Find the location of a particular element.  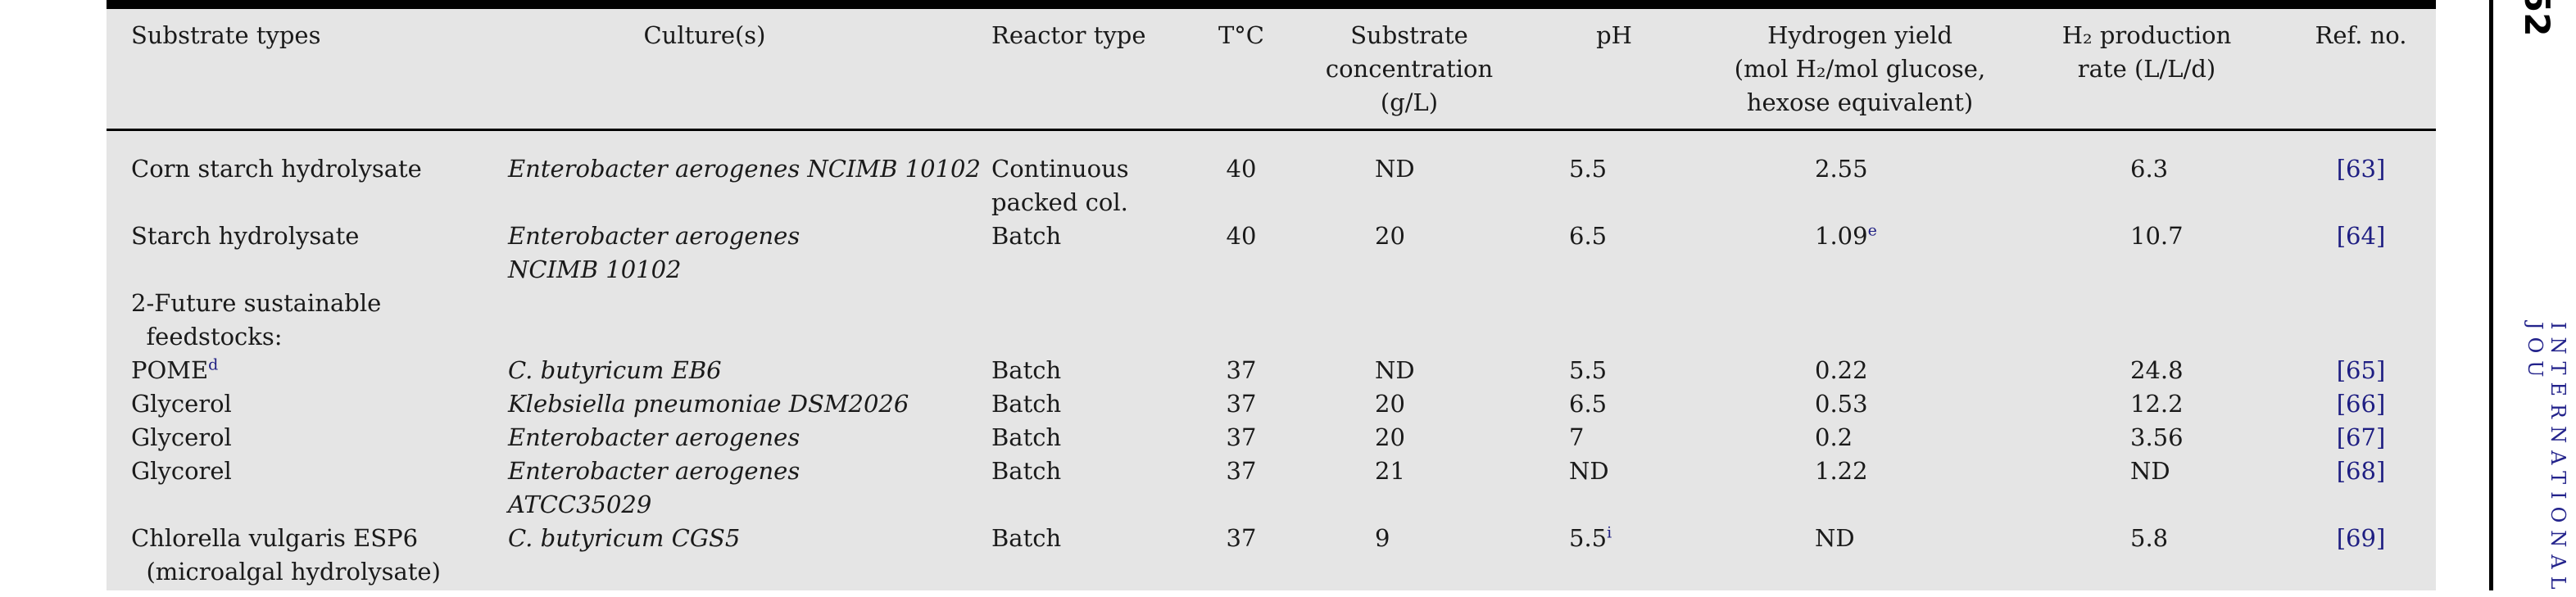

column-header-ref-no: Ref. no. is located at coordinates (2361, 70).